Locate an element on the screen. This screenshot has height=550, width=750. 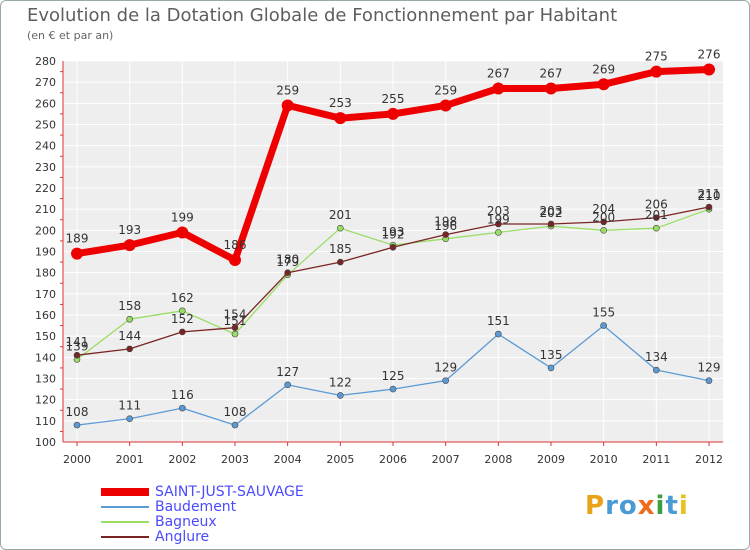
x-tick-label: 2001 is located at coordinates (130, 459).